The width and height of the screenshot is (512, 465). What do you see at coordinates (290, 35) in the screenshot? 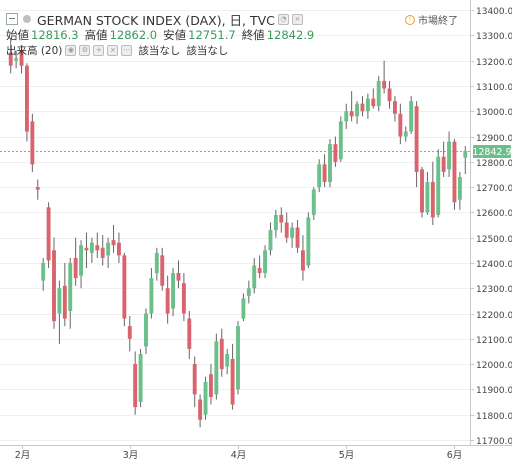
I see `close-value: 12842.9` at bounding box center [290, 35].